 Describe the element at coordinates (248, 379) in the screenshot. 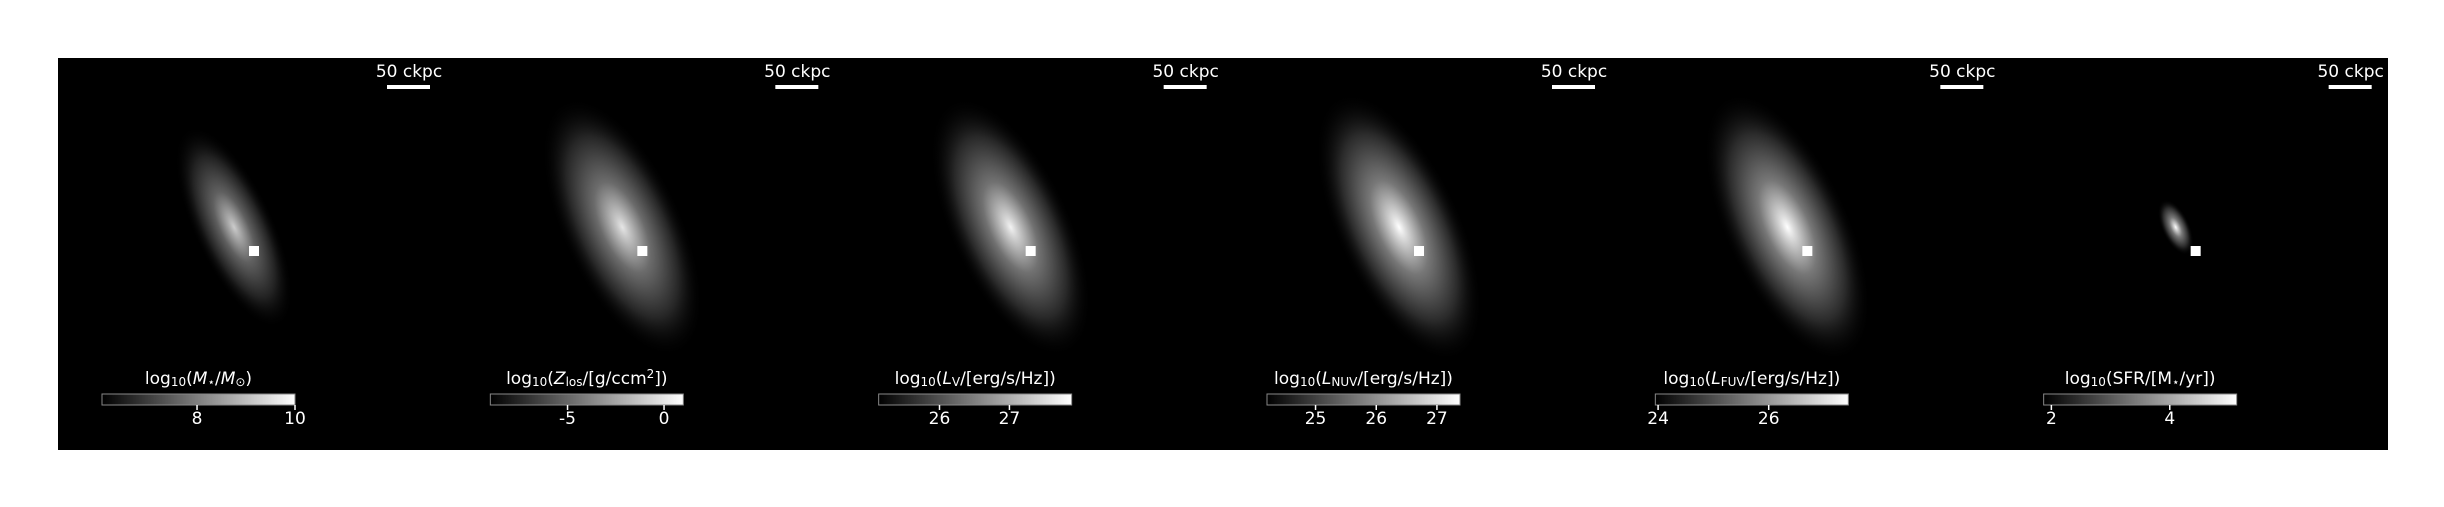

I see `label-part: )` at that location.